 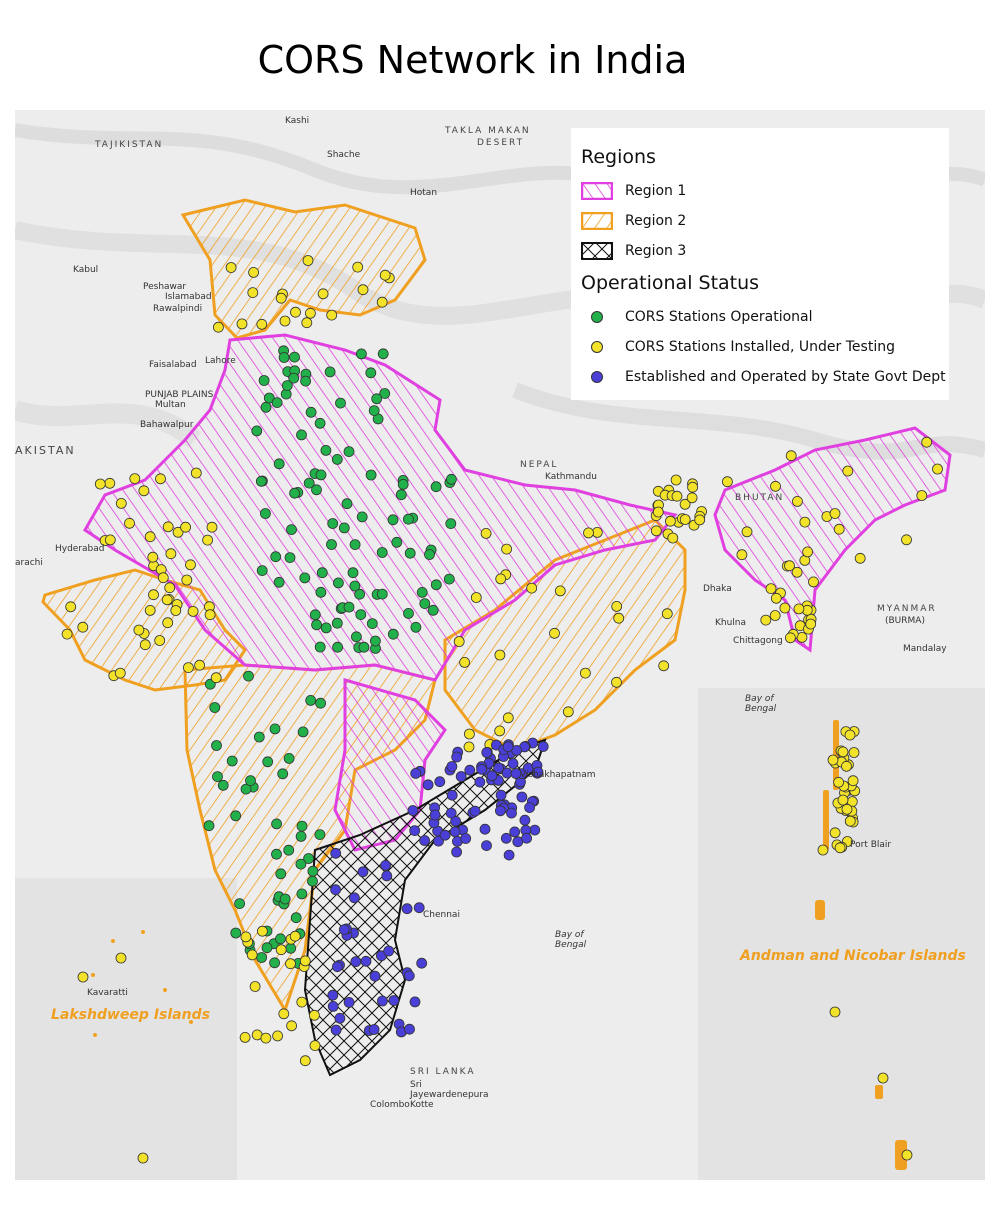 I want to click on legend-status-operational: CORS Stations Operational, so click(x=765, y=317).